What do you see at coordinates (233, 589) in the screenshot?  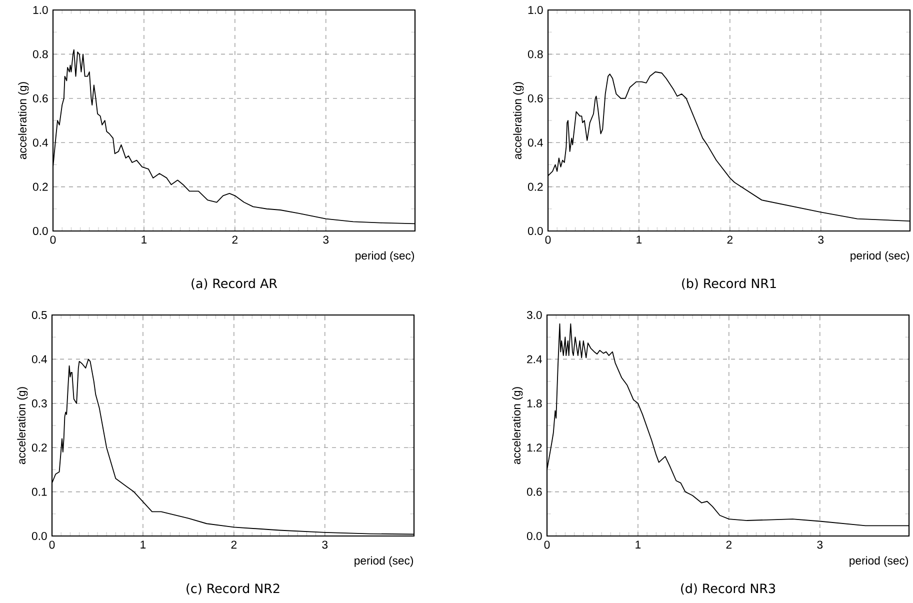 I see `text: (c) Record NR2` at bounding box center [233, 589].